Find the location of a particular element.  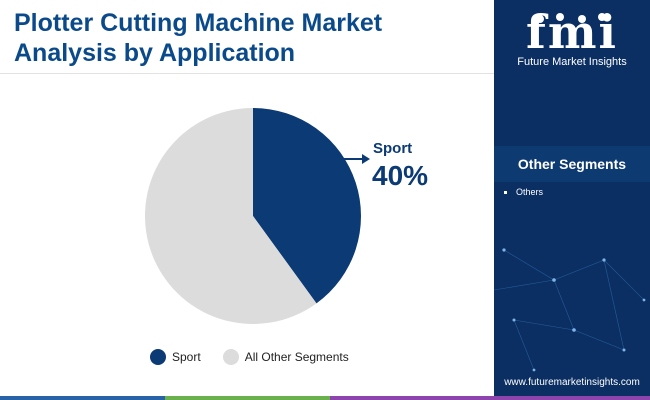

chart-legend: Sport All Other Segments is located at coordinates (249, 357).